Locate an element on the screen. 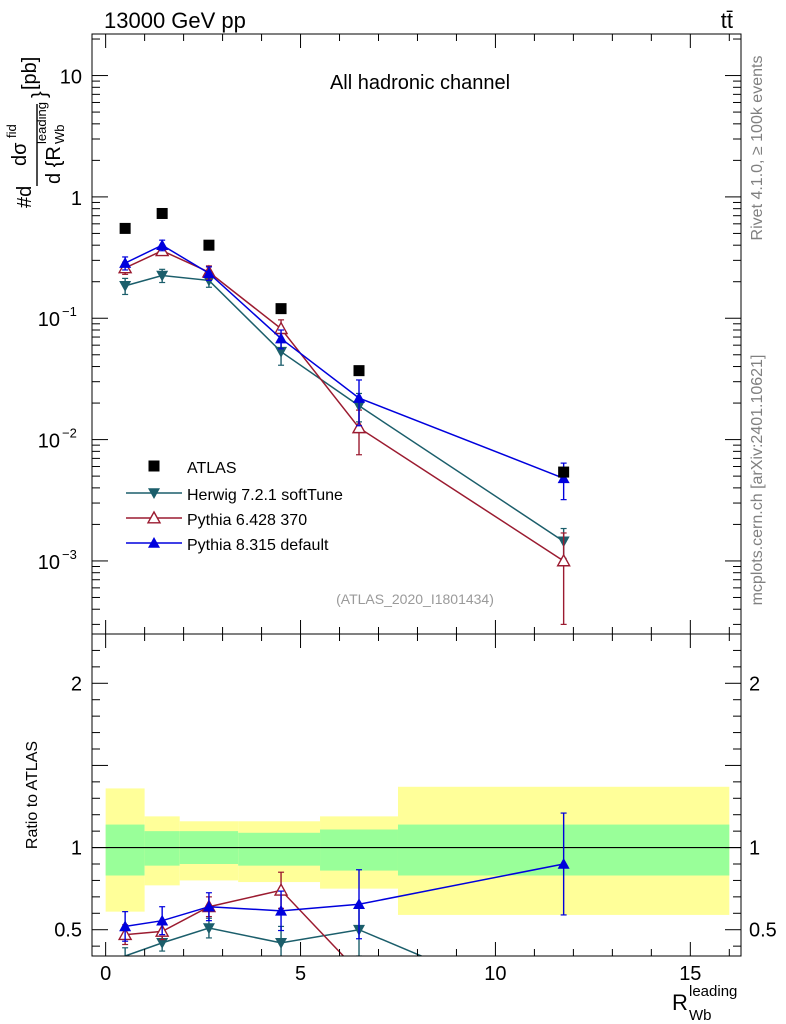 This screenshot has height=1024, width=786. ratio-y-tick-label-left: 2 is located at coordinates (76, 684).